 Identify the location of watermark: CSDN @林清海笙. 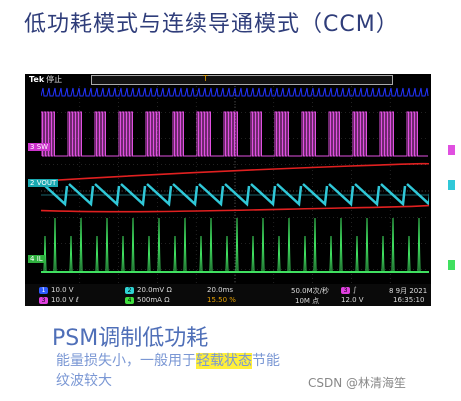
(357, 383).